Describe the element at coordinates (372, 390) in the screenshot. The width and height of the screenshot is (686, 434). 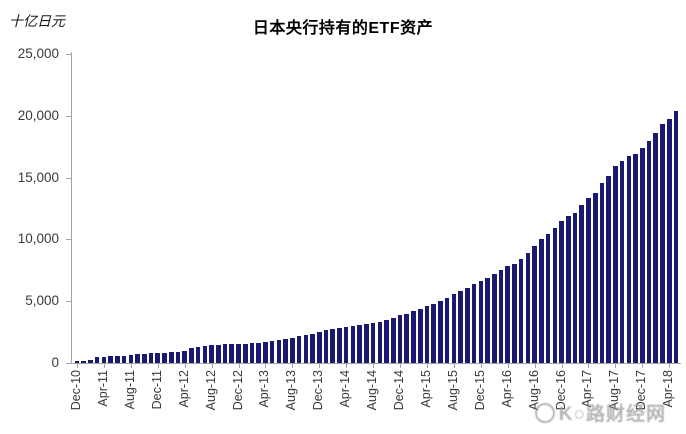
I see `x-tick-label: Aug-14` at that location.